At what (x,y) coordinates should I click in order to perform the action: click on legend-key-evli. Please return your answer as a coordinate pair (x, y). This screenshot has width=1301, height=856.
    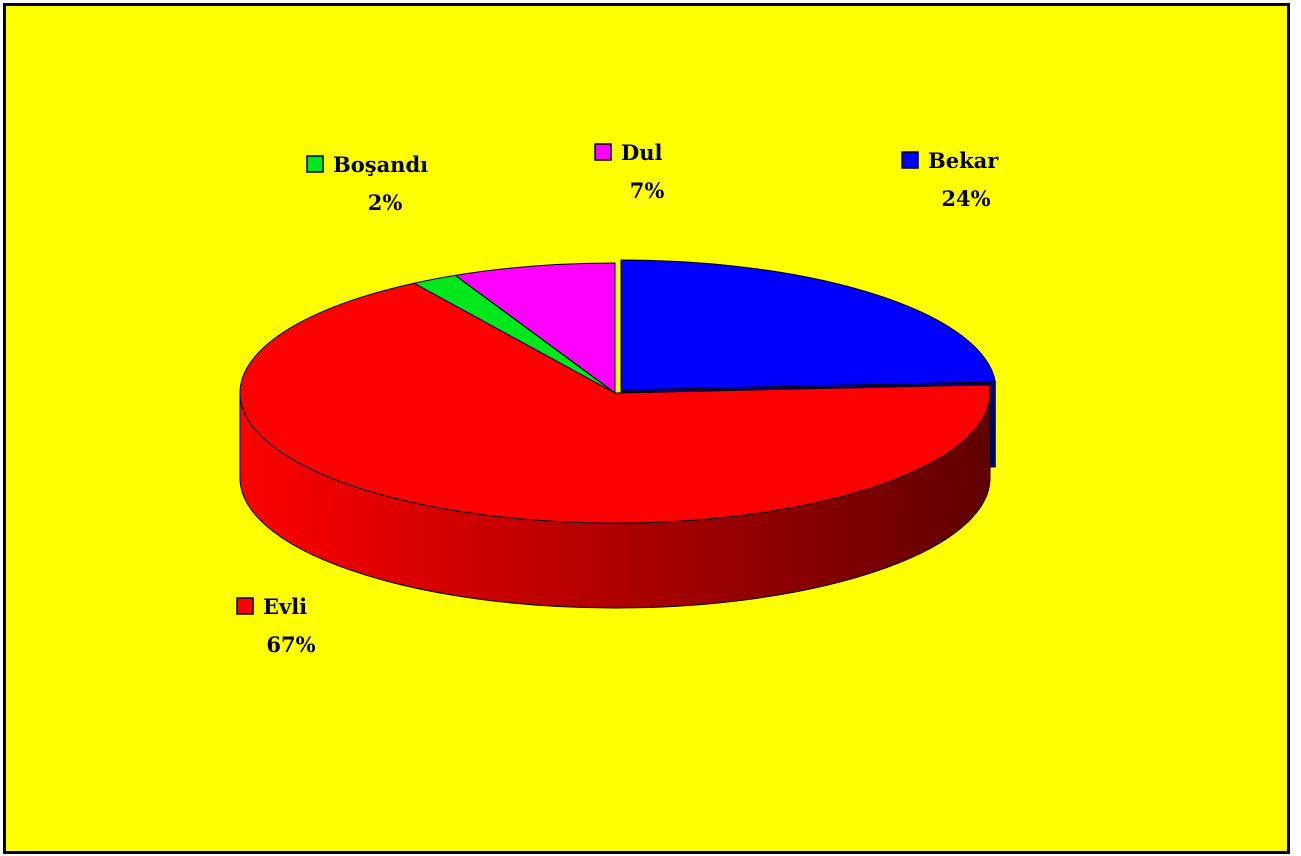
    Looking at the image, I should click on (245, 606).